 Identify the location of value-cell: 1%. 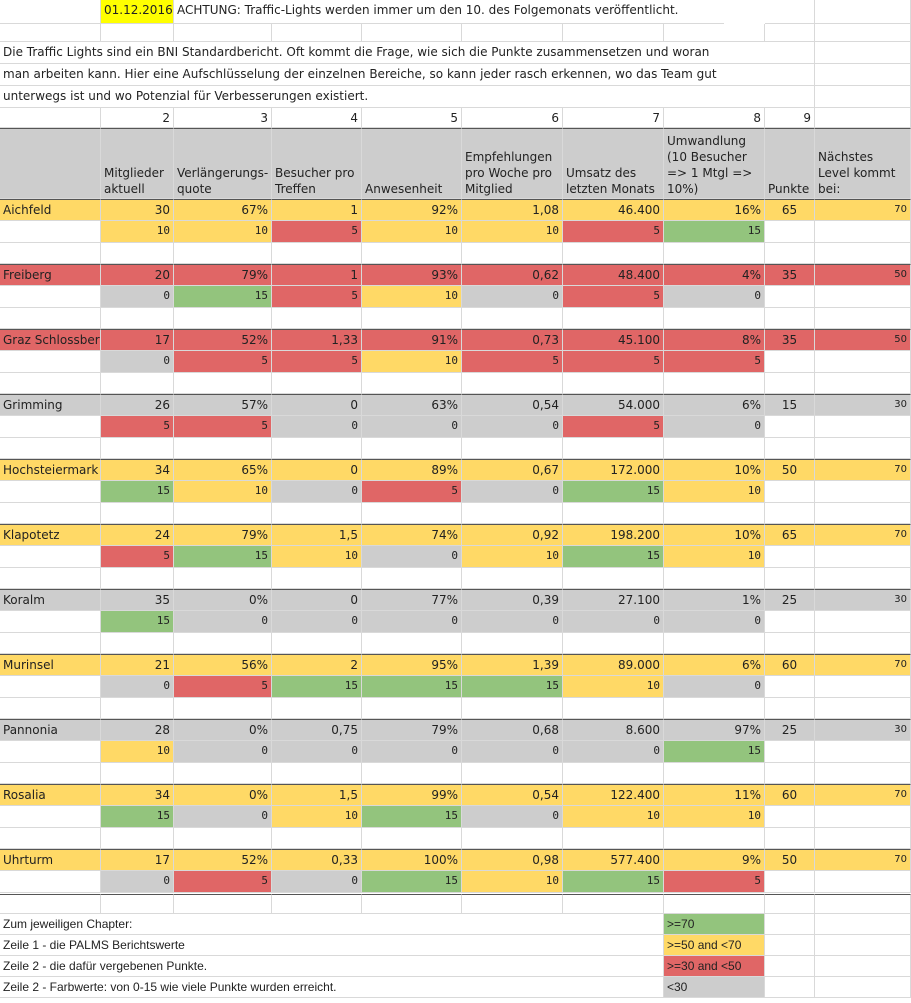
(714, 600).